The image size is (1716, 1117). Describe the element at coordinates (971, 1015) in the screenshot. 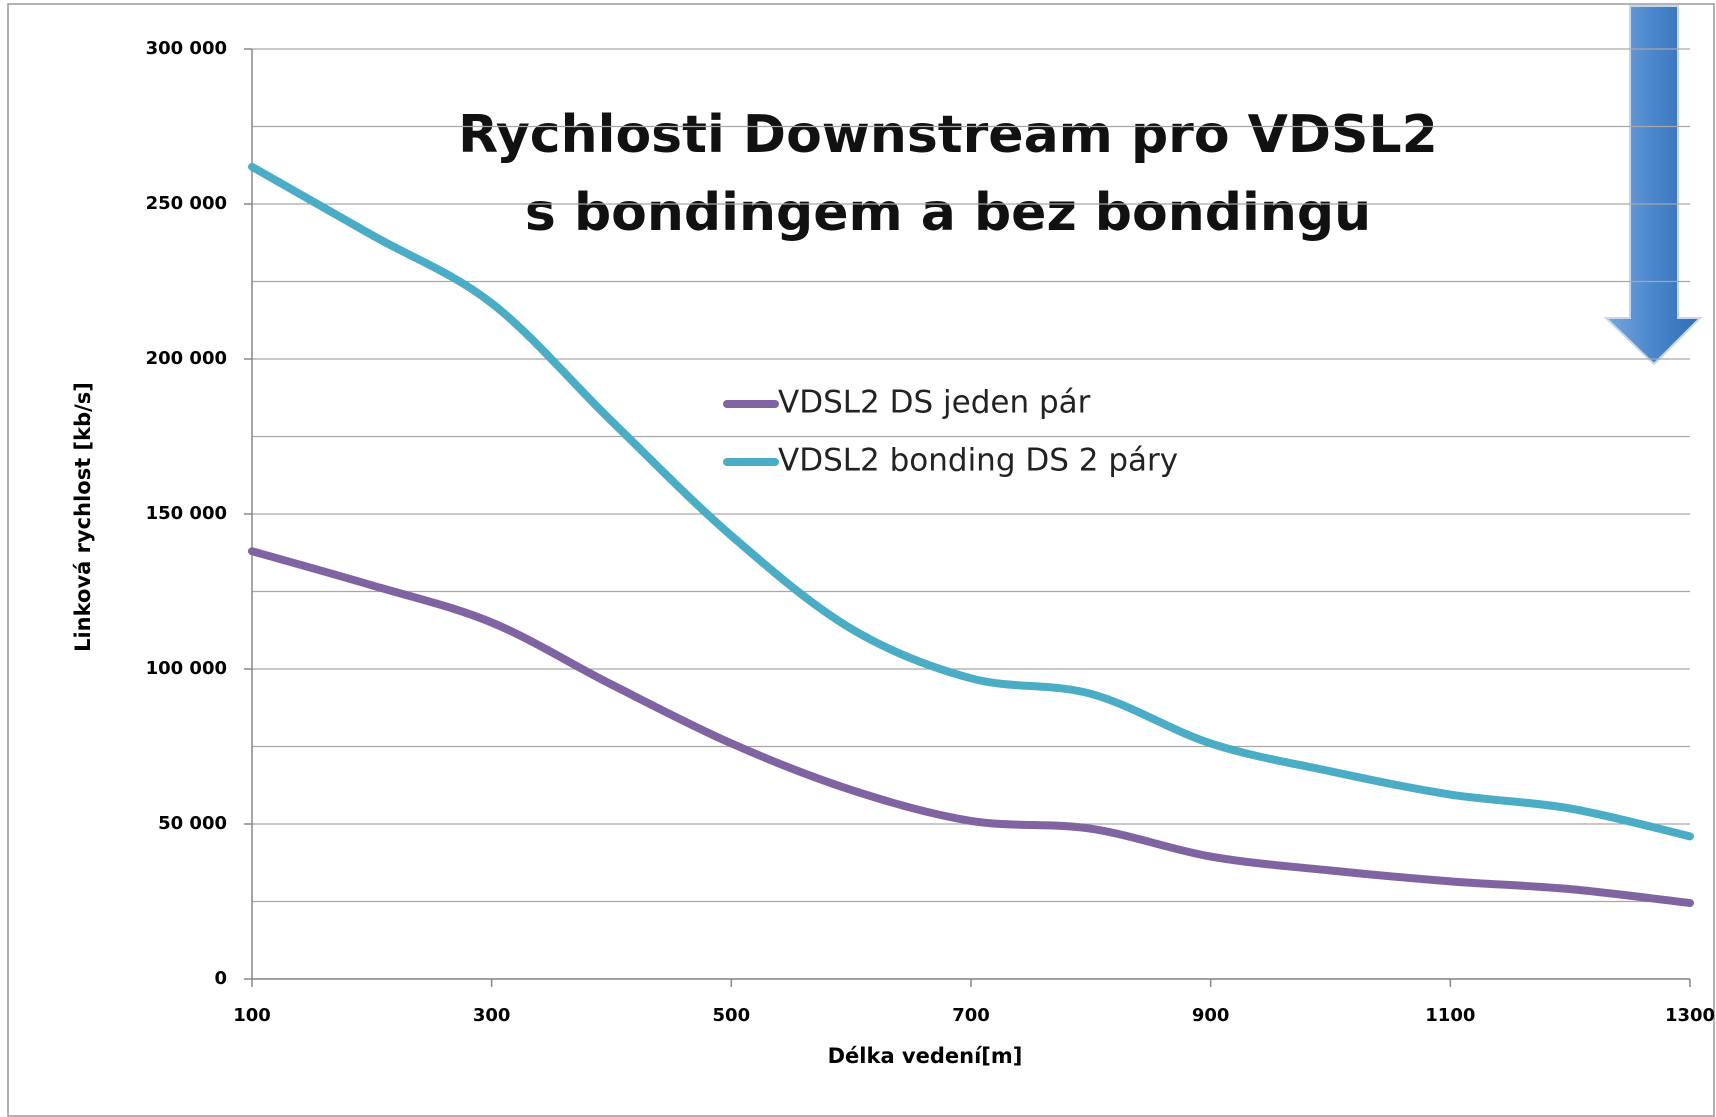

I see `x-tick-label: 700` at that location.